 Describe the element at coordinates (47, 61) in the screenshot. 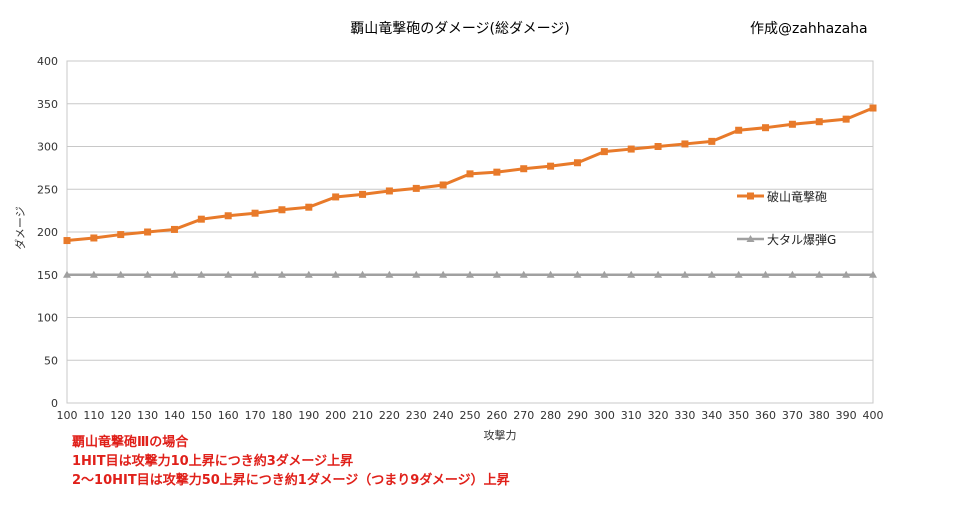

I see `y-tick-label: 400` at that location.